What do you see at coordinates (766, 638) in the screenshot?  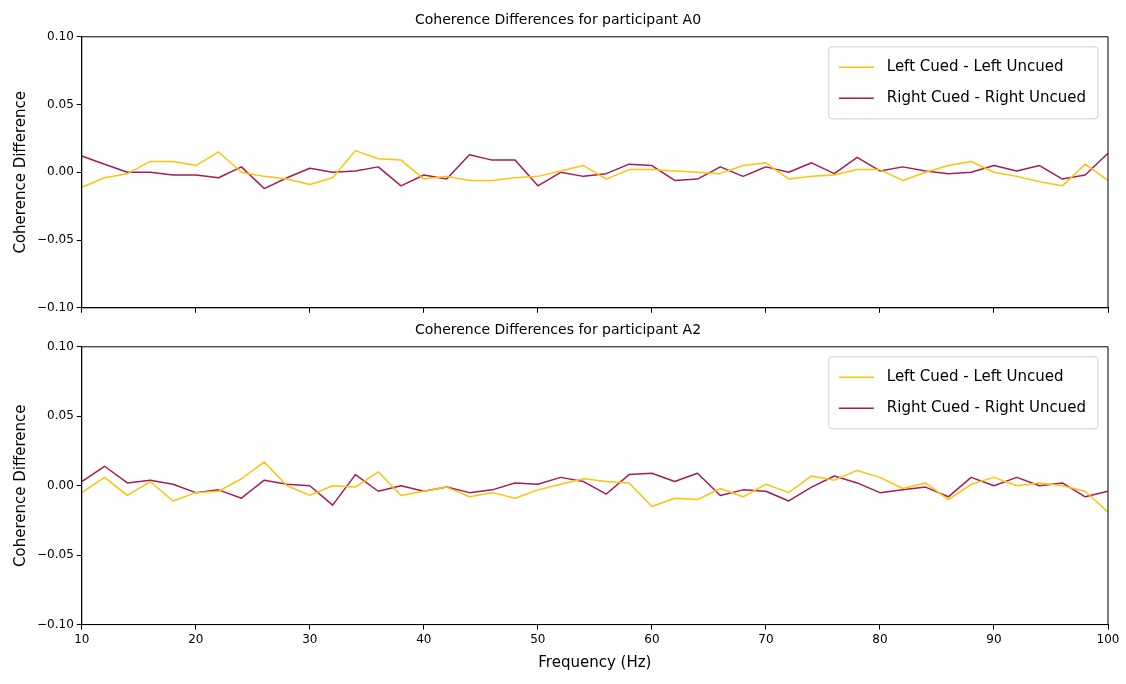 I see `x-tick-label: 70` at bounding box center [766, 638].